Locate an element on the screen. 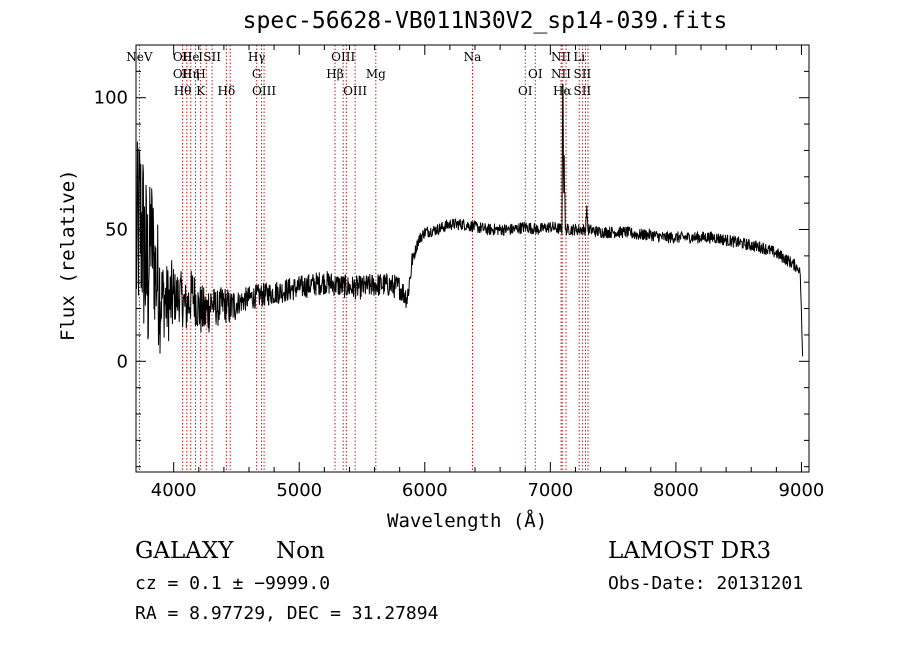 The image size is (900, 649). survey-name: LAMOST DR3 is located at coordinates (690, 551).